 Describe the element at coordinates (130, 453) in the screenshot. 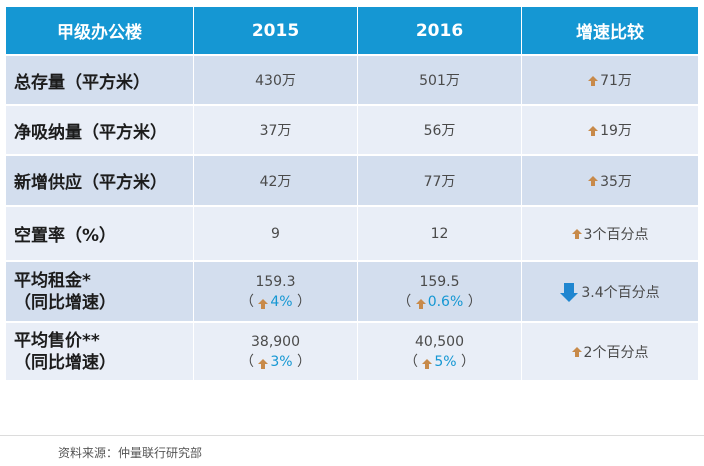

I see `source-note: 资料来源：仲量联行研究部` at that location.